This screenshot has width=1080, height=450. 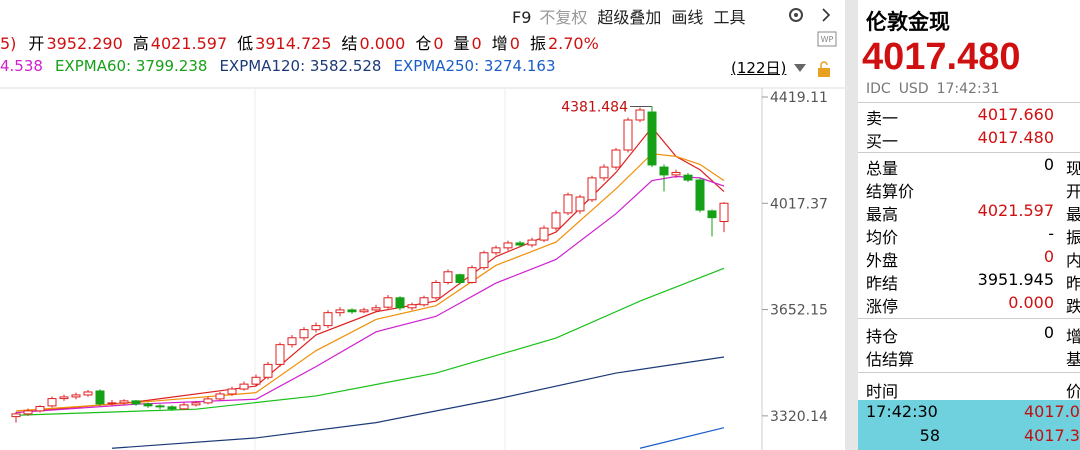 What do you see at coordinates (1073, 260) in the screenshot?
I see `stat-extra: 内` at bounding box center [1073, 260].